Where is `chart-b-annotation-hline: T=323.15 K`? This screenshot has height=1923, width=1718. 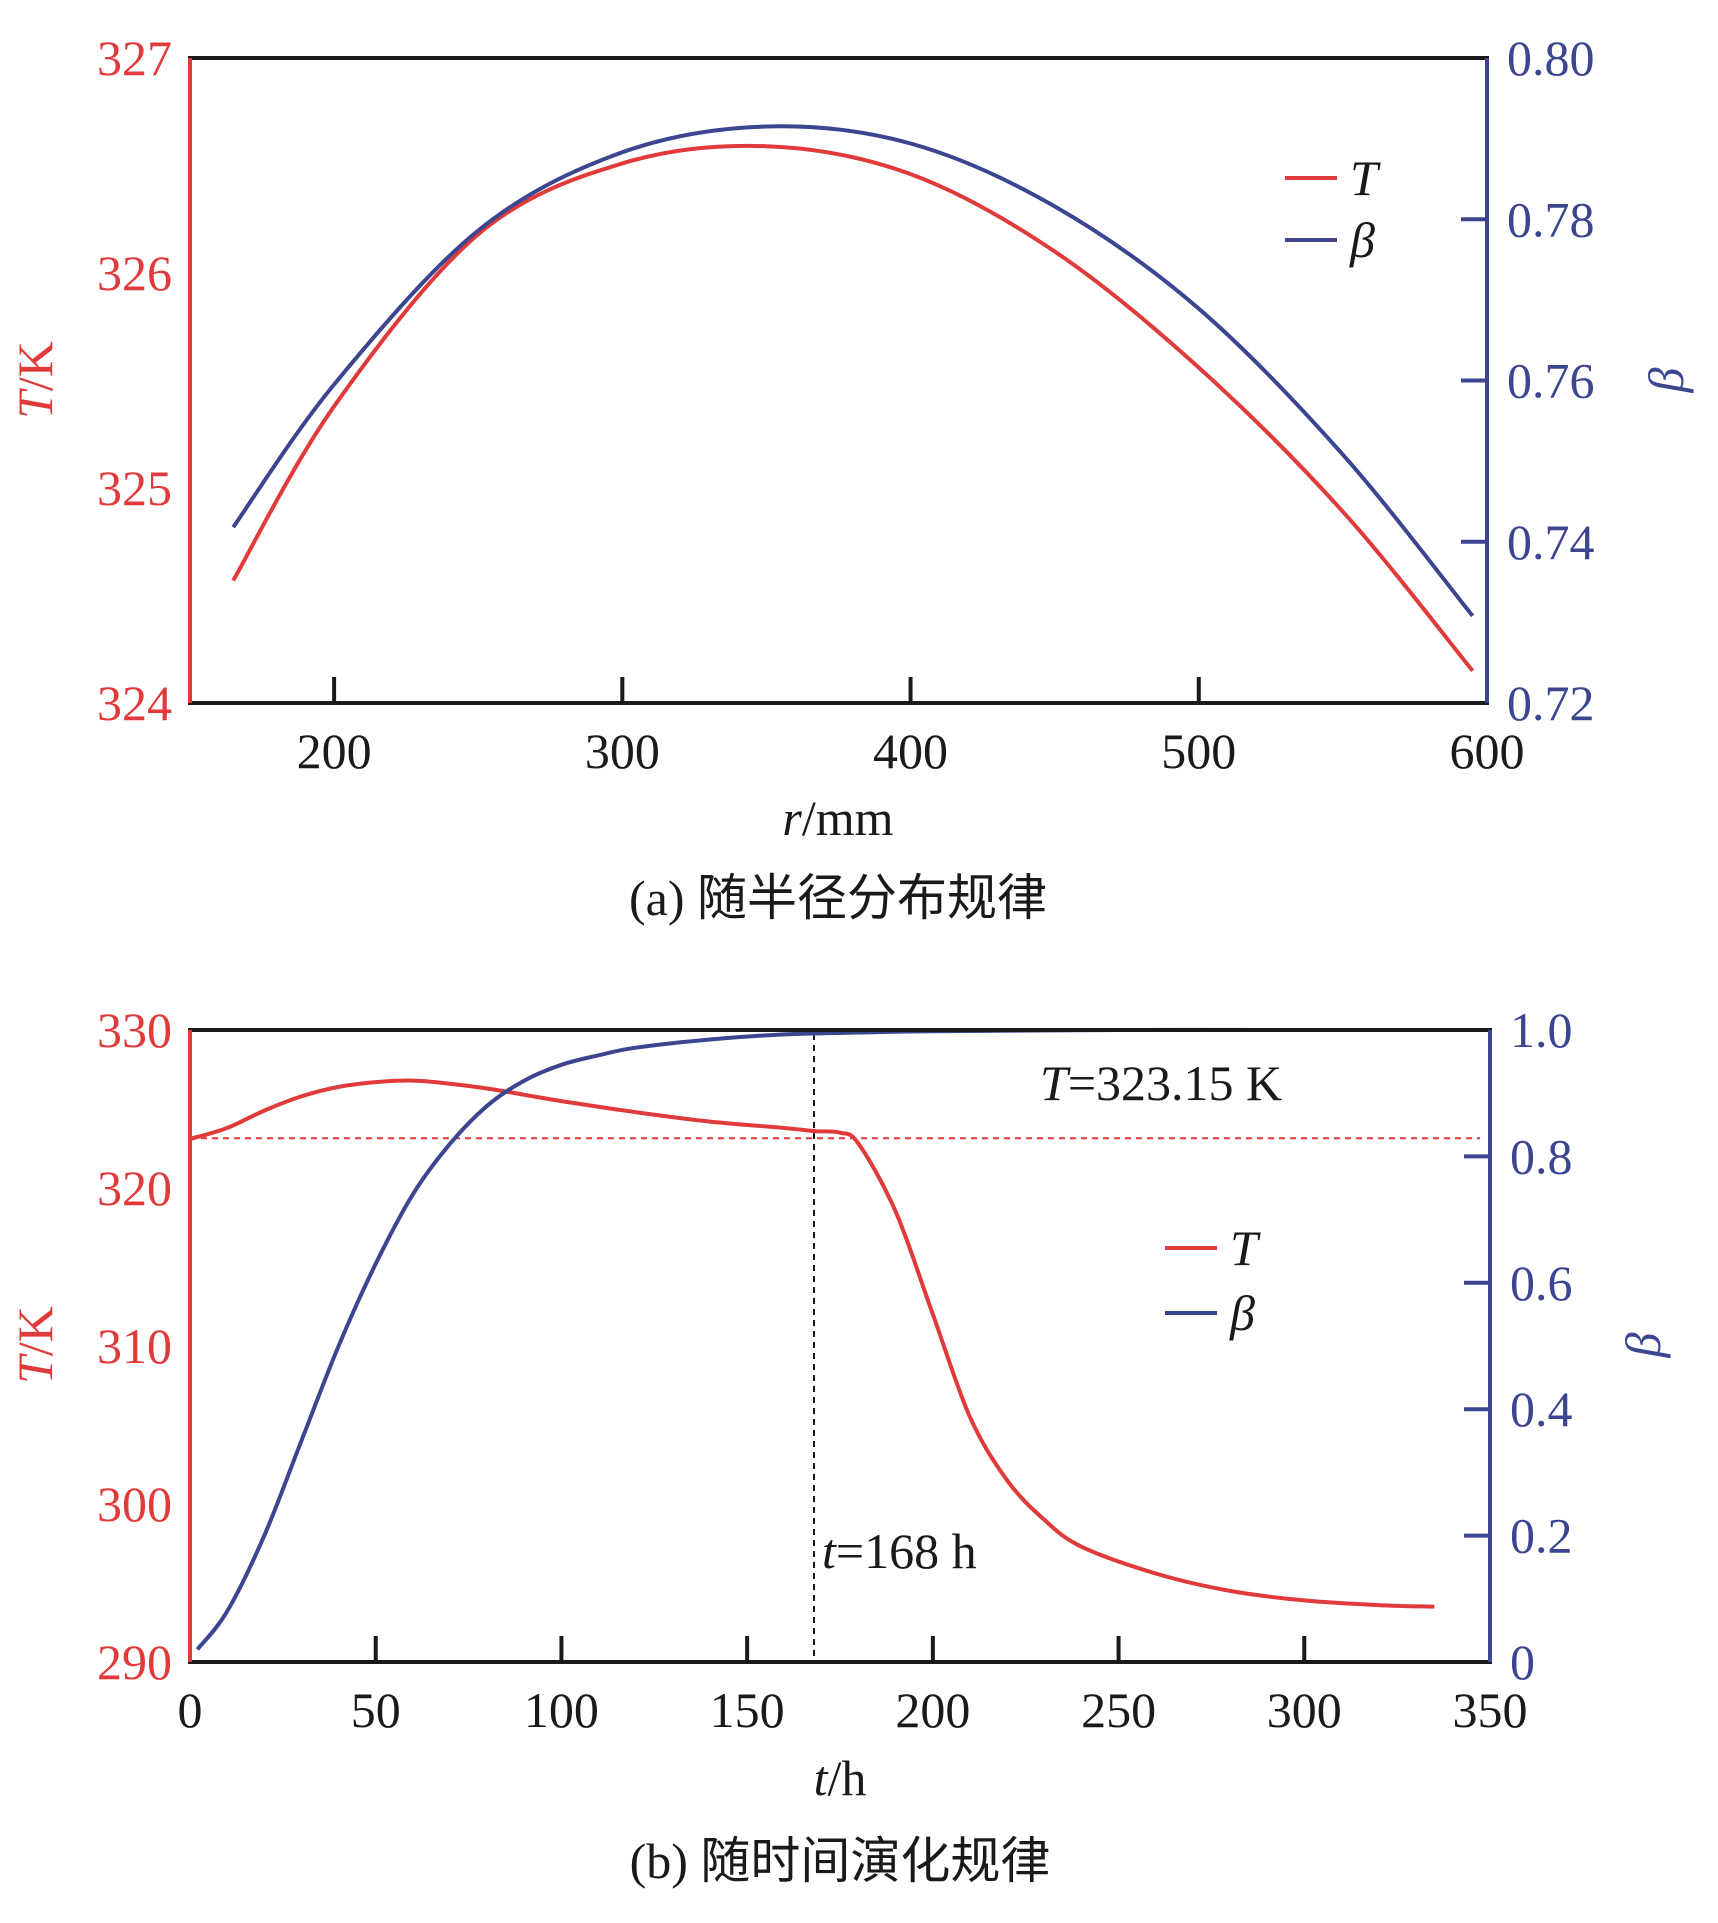 chart-b-annotation-hline: T=323.15 K is located at coordinates (1161, 1083).